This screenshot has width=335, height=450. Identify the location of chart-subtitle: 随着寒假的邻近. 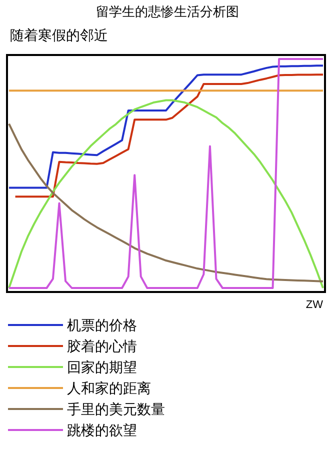
(59, 36).